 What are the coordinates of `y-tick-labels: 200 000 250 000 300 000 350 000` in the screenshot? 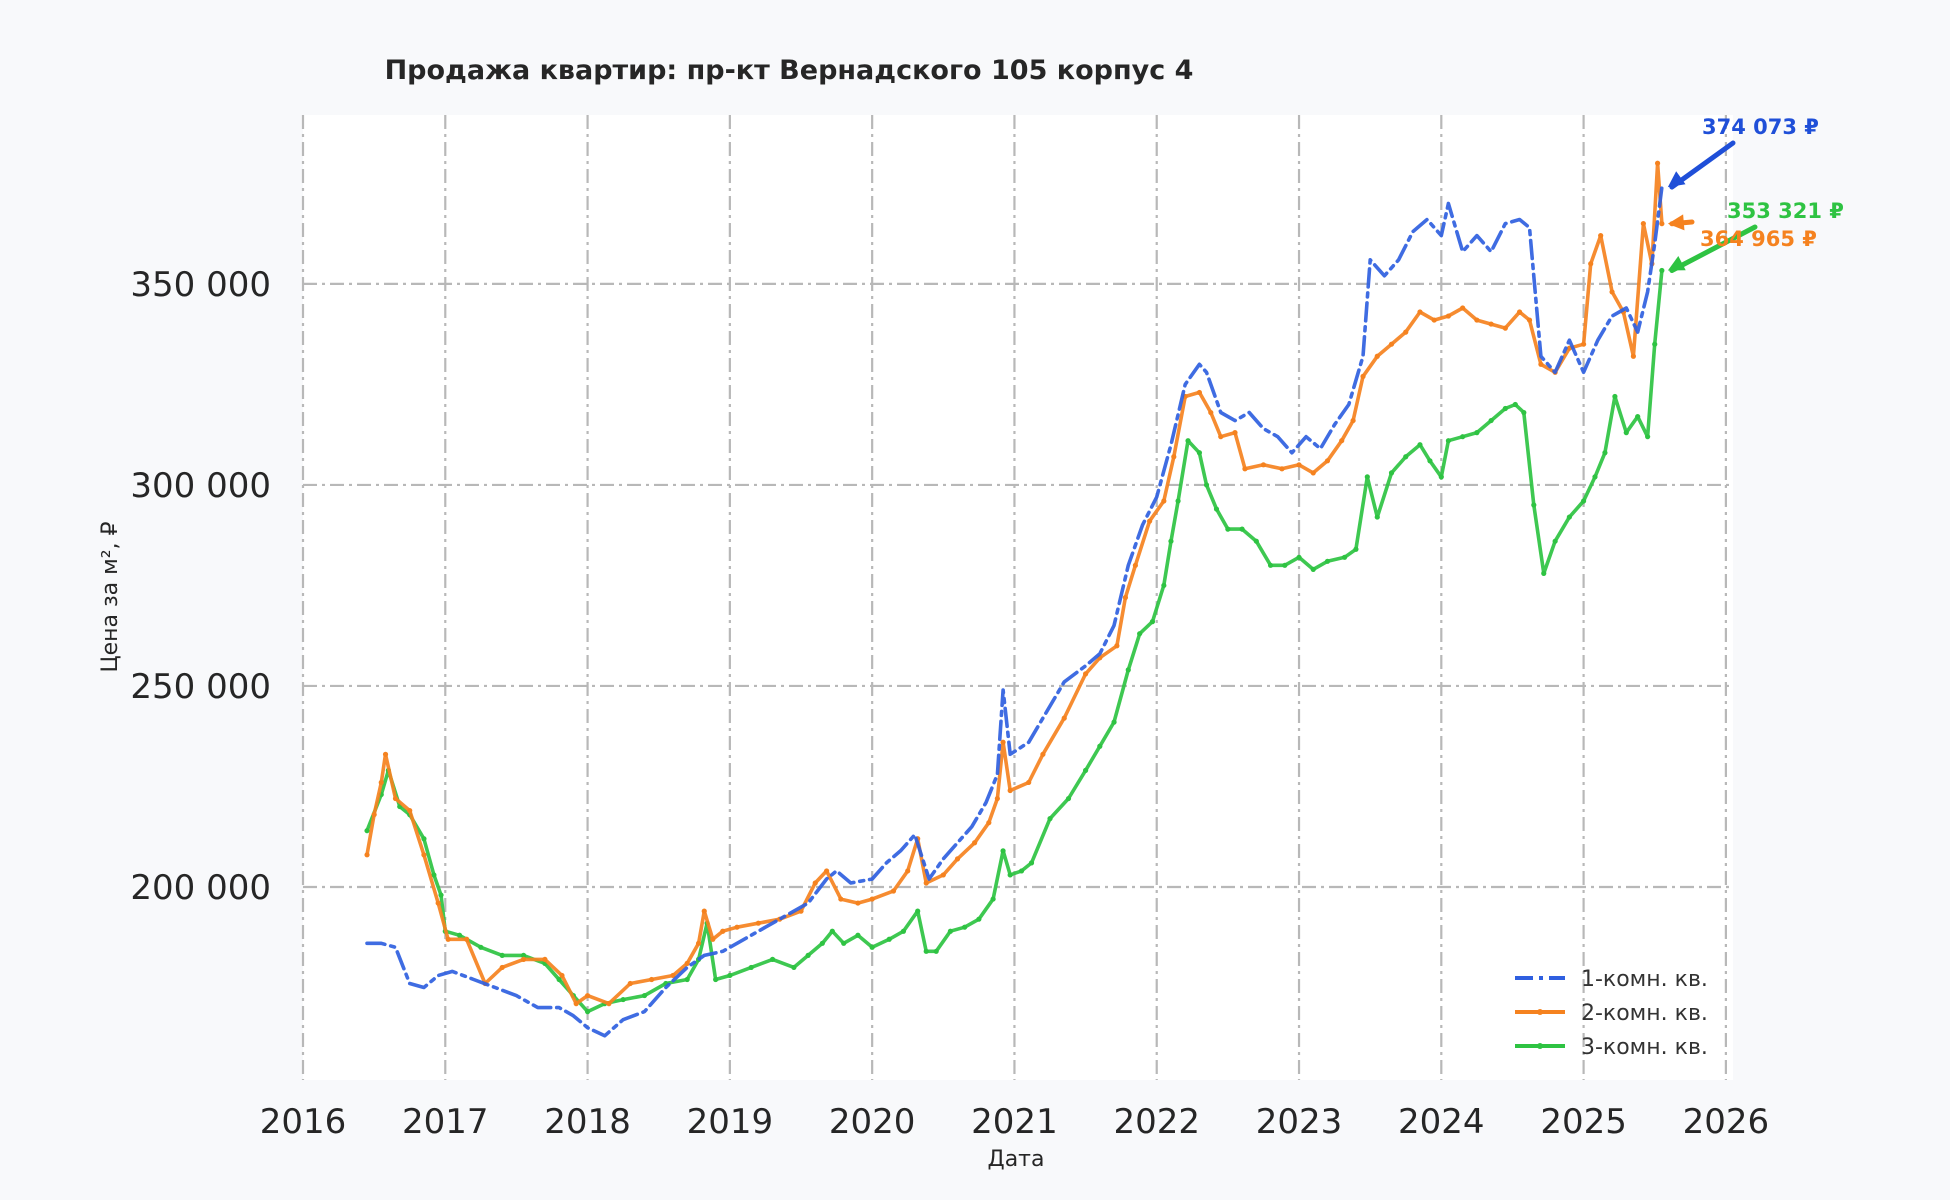 It's located at (200, 586).